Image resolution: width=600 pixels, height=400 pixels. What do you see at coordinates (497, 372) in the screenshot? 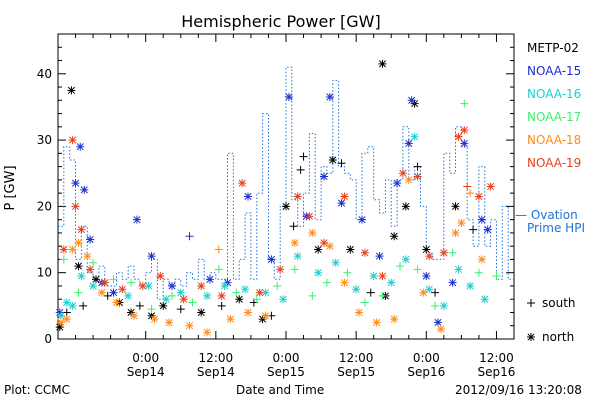
I see `x-tick-date-label: Sep16` at bounding box center [497, 372].